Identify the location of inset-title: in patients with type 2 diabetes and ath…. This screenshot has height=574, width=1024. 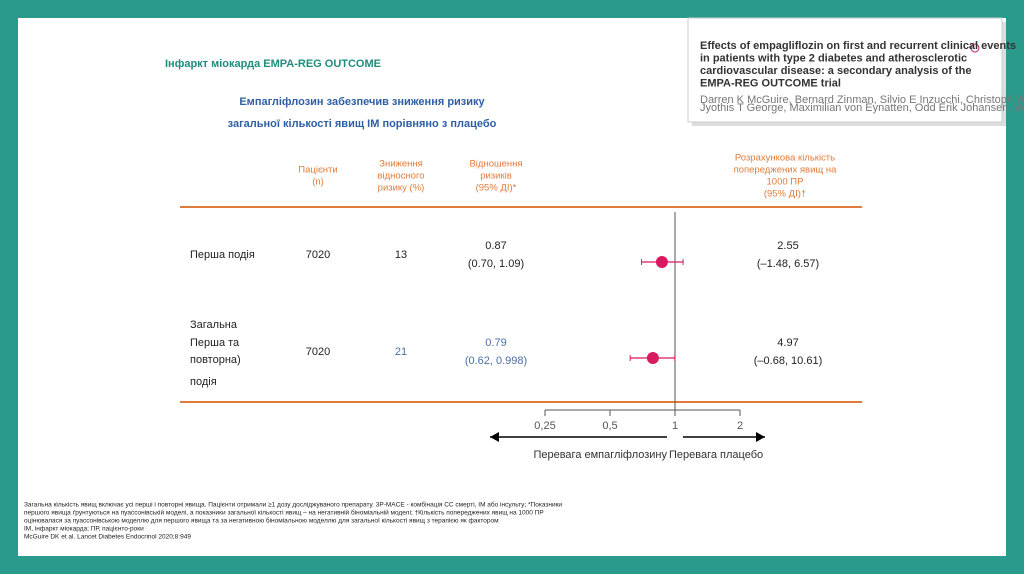
(833, 58).